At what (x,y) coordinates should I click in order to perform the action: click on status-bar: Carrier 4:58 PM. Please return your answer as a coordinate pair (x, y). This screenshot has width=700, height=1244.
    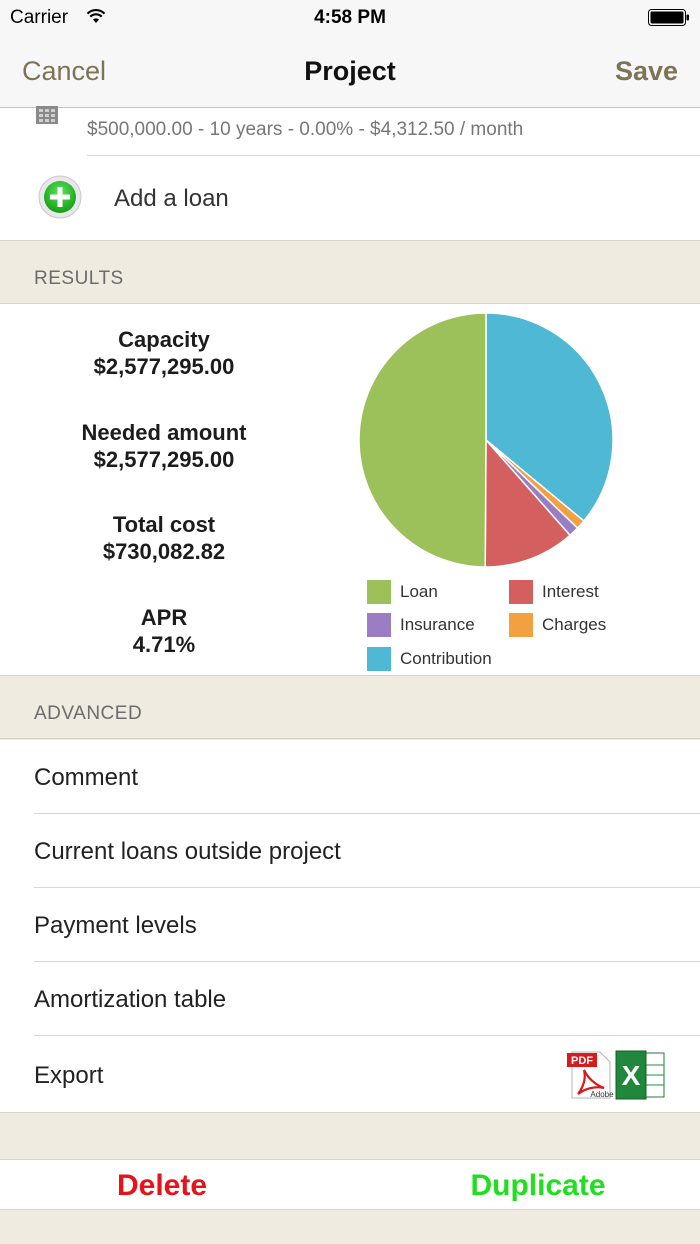
    Looking at the image, I should click on (350, 18).